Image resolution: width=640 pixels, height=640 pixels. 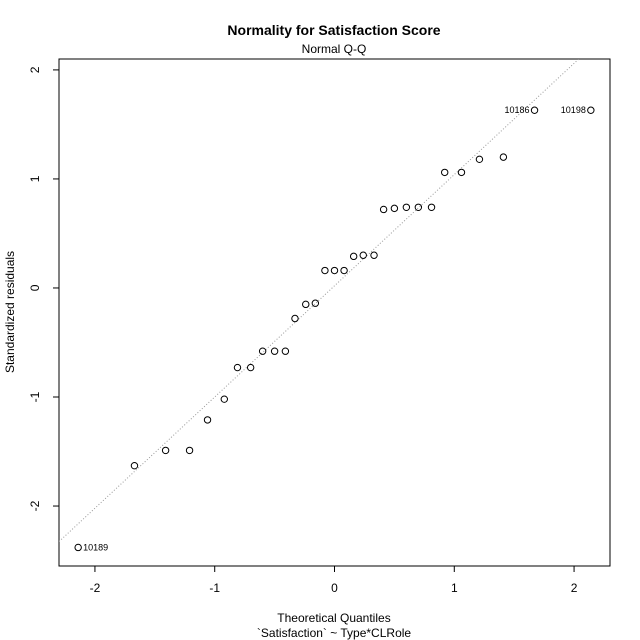 I want to click on x-tick-label: 0, so click(x=334, y=588).